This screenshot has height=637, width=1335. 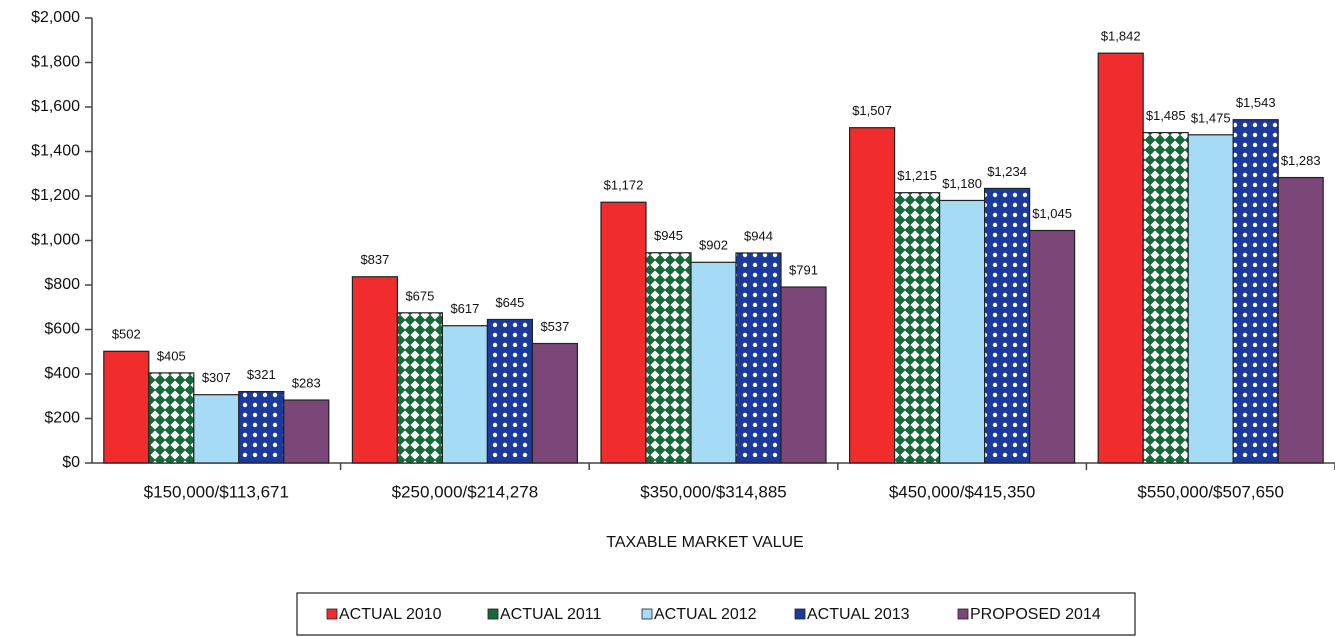 I want to click on data-label: $1,180, so click(x=962, y=183).